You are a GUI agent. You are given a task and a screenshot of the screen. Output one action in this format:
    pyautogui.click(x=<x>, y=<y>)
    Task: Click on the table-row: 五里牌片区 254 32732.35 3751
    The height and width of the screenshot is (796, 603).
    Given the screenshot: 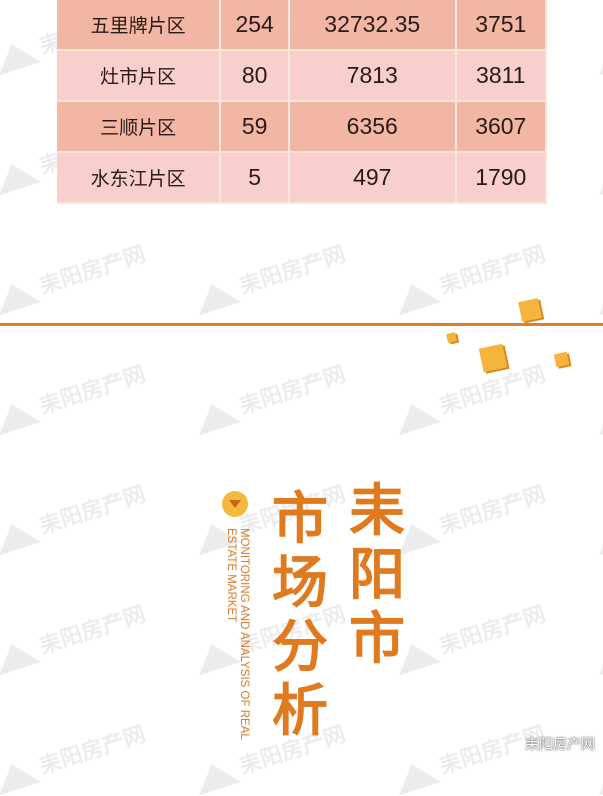 What is the action you would take?
    pyautogui.click(x=302, y=25)
    